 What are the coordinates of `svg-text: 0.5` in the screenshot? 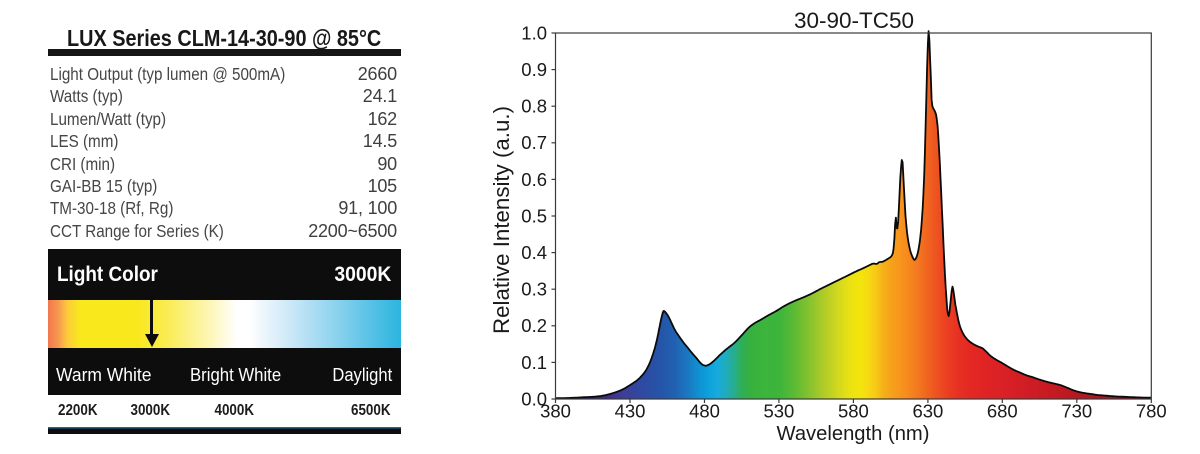 It's located at (534, 215).